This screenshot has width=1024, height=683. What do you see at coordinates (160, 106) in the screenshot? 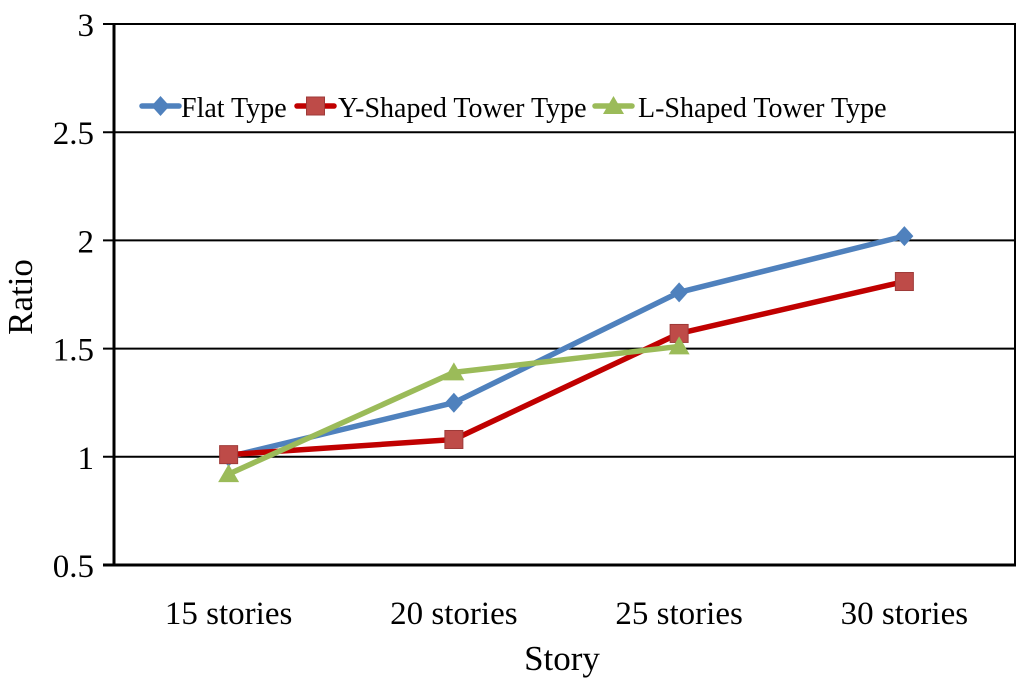
I see `legend-key-diamond-icon` at bounding box center [160, 106].